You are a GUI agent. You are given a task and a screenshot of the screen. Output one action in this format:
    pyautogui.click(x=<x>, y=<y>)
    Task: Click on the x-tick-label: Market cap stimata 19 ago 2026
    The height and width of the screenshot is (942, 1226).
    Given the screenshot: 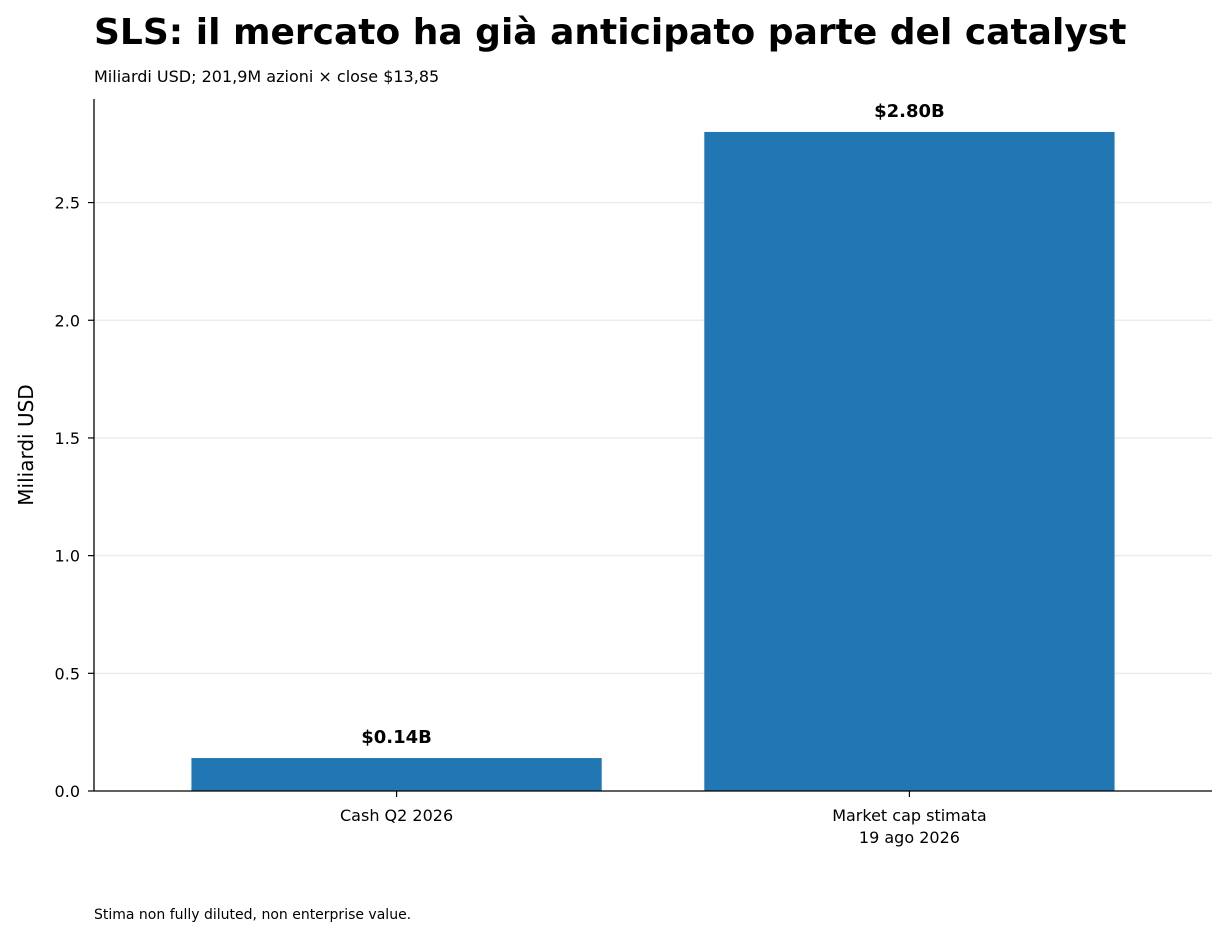 What is the action you would take?
    pyautogui.click(x=909, y=826)
    